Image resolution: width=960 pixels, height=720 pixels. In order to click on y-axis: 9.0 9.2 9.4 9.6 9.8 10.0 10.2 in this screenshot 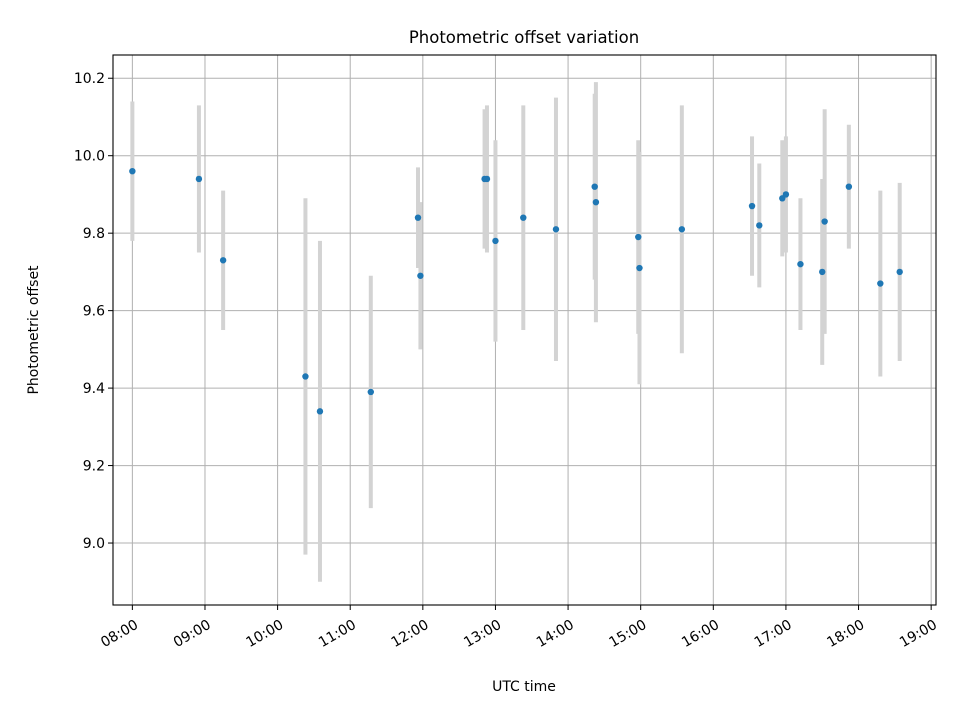, I will do `click(93, 311)`.